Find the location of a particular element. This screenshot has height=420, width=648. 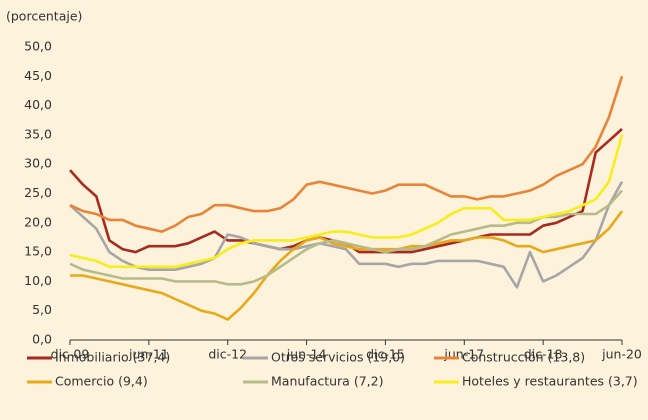

y-tick-label: 45,0 is located at coordinates (38, 75).